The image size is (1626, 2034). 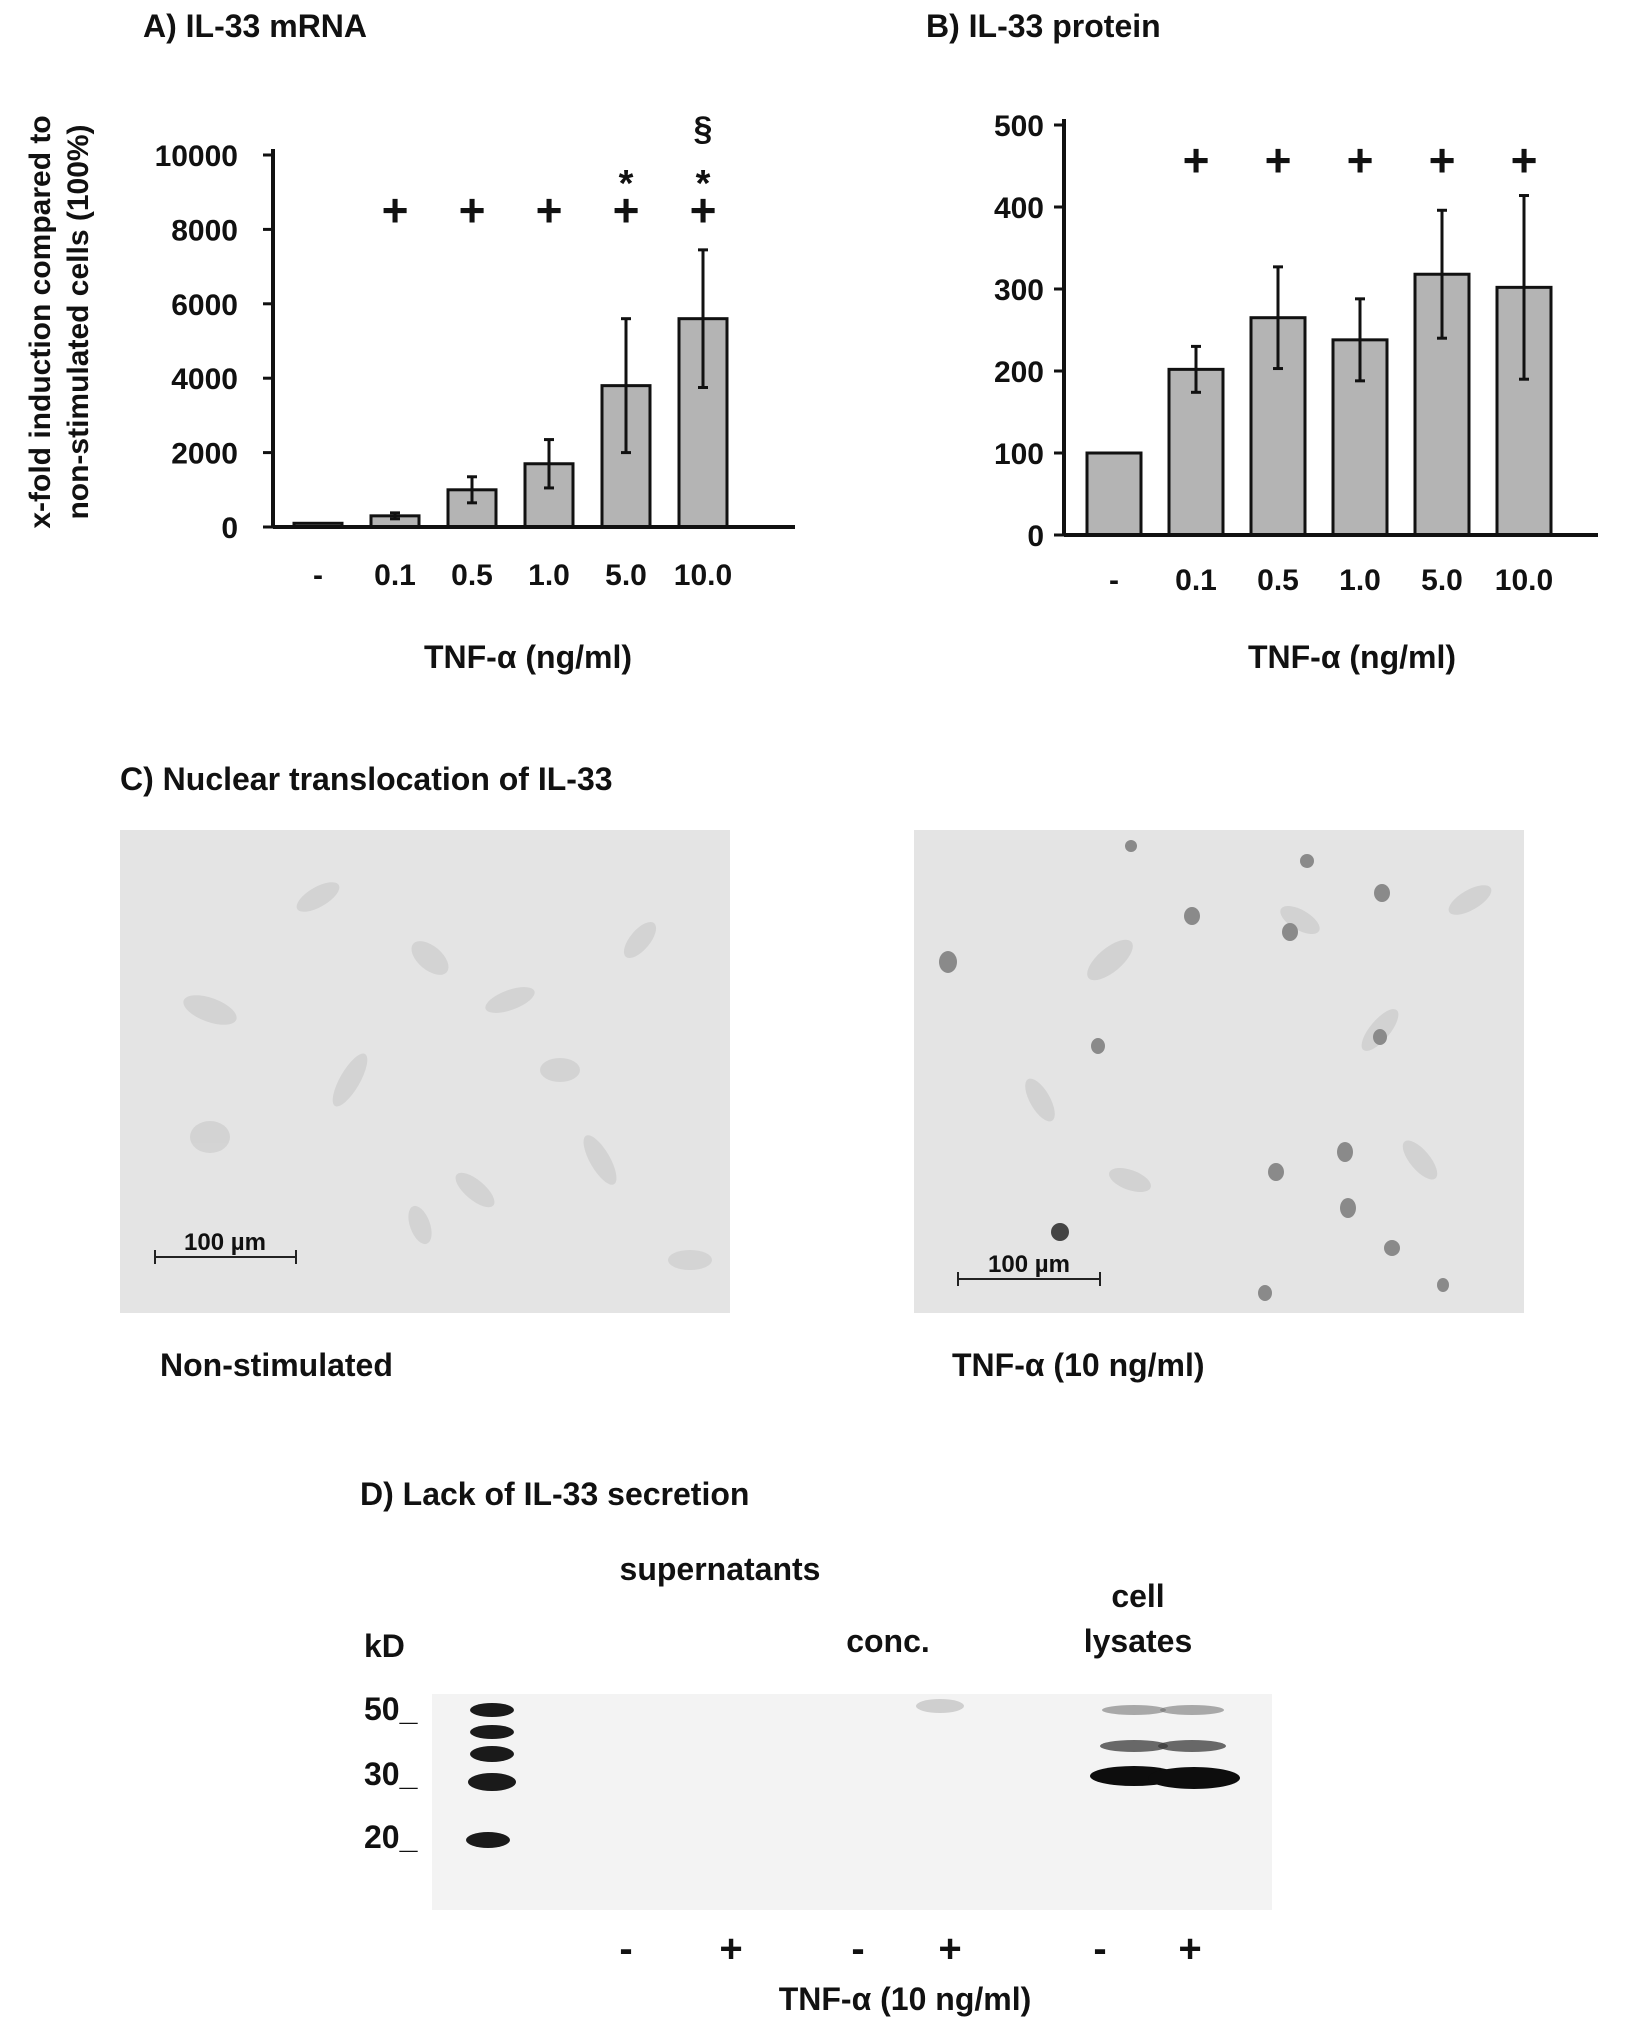 I want to click on panel-d-lane-labels: - + - + - +, so click(x=910, y=1949).